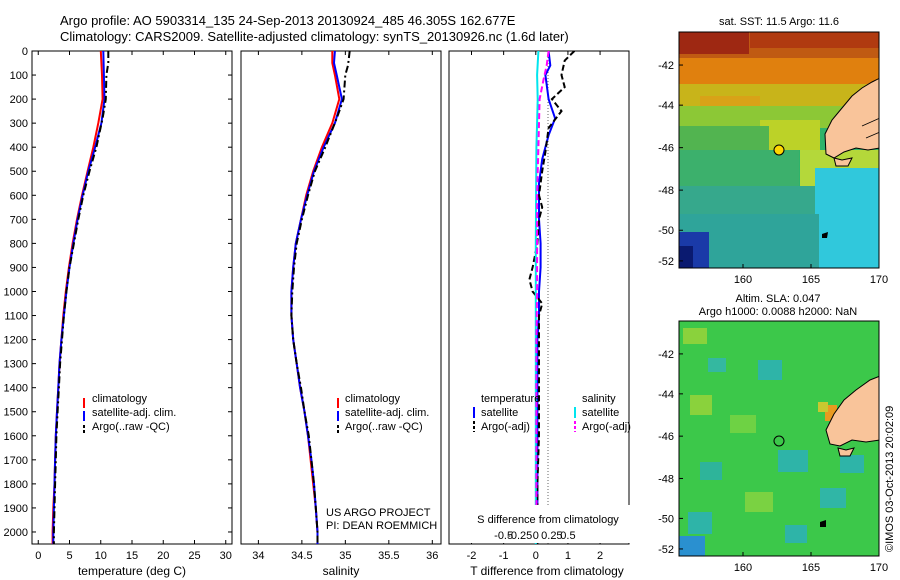 The image size is (900, 580). I want to click on sla-map-title-line2: Argo h1000: 0.0088 h2000: NaN, so click(778, 312).